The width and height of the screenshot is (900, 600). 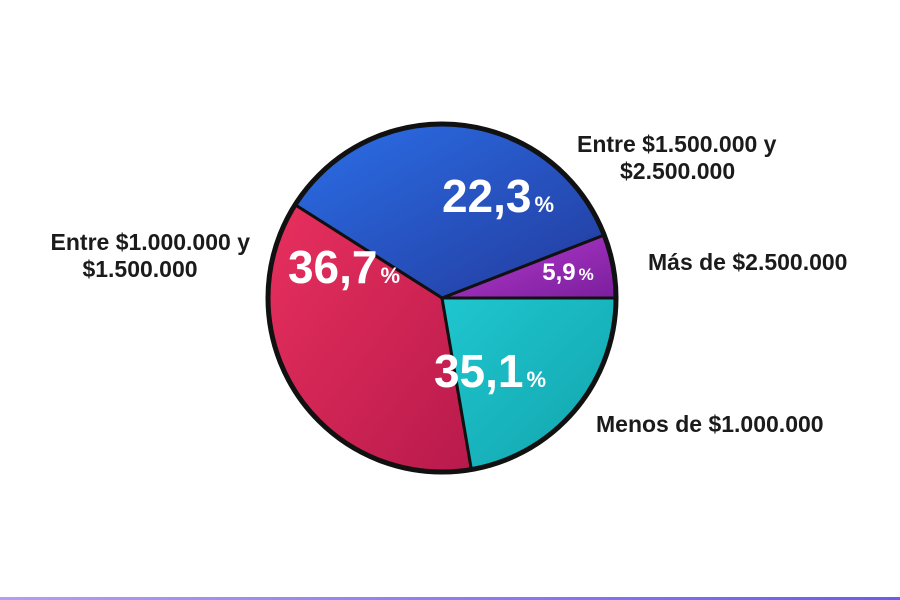 I want to click on pie-slice-percent-label: 5,9%, so click(x=568, y=272).